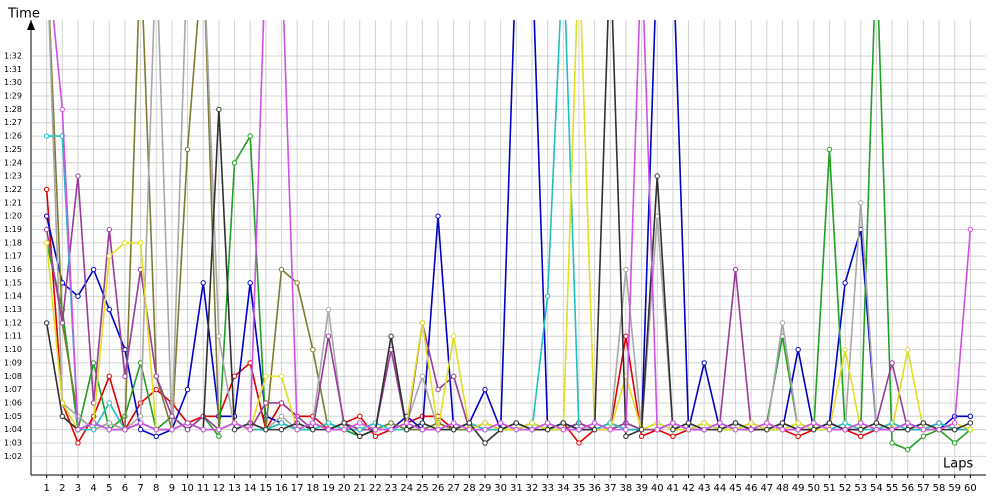 The width and height of the screenshot is (1000, 500). Describe the element at coordinates (782, 488) in the screenshot. I see `x-tick-label: 48` at that location.